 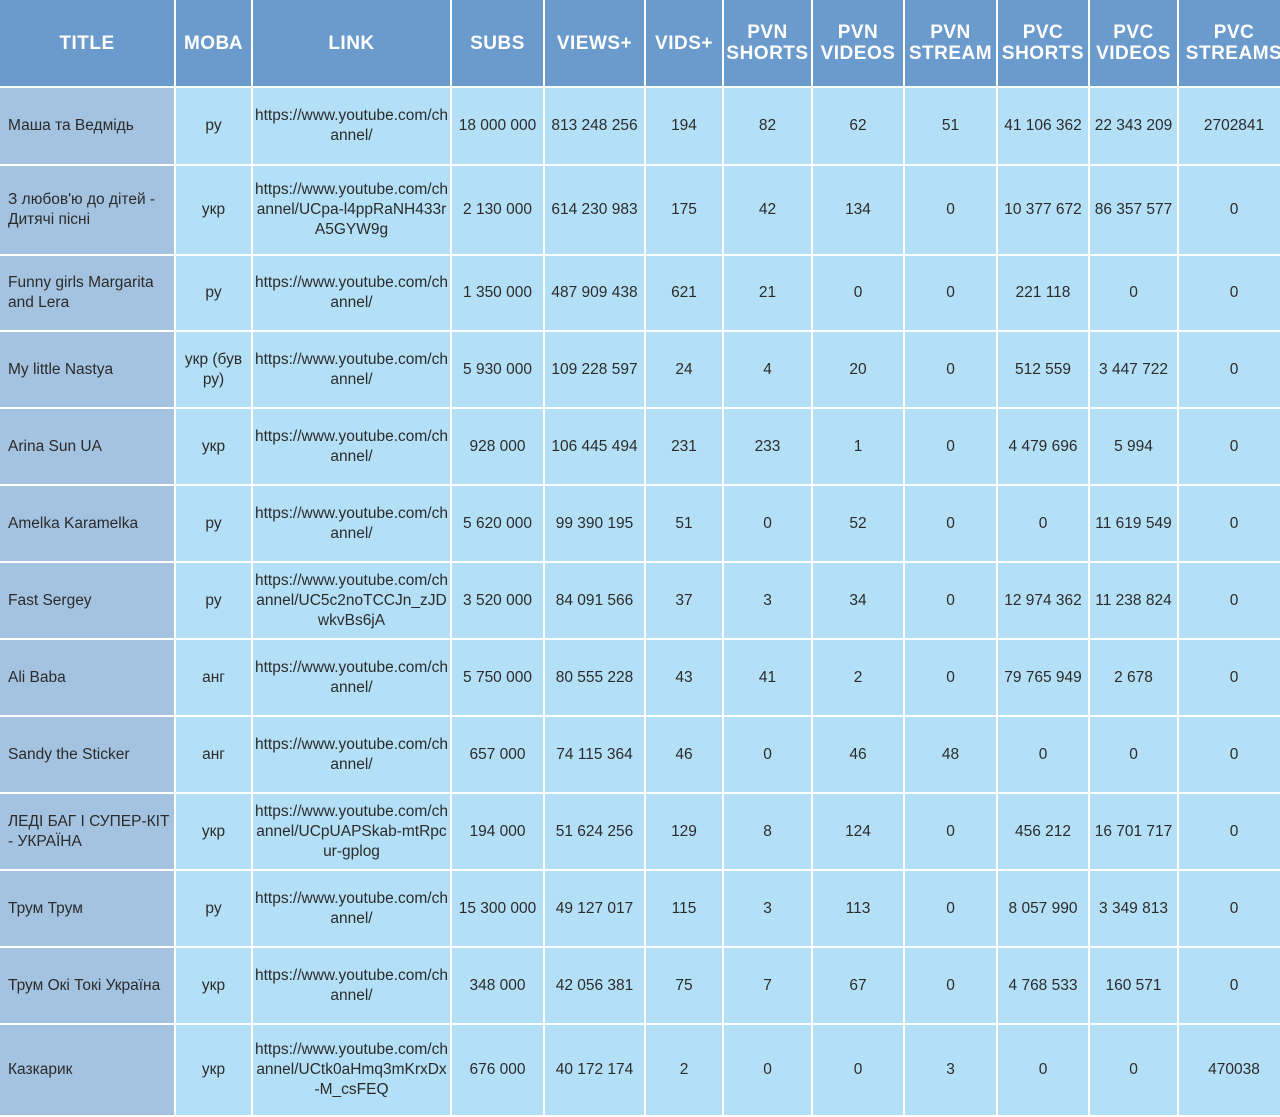 What do you see at coordinates (87, 126) in the screenshot?
I see `cell-title: Маша та Ведмідь` at bounding box center [87, 126].